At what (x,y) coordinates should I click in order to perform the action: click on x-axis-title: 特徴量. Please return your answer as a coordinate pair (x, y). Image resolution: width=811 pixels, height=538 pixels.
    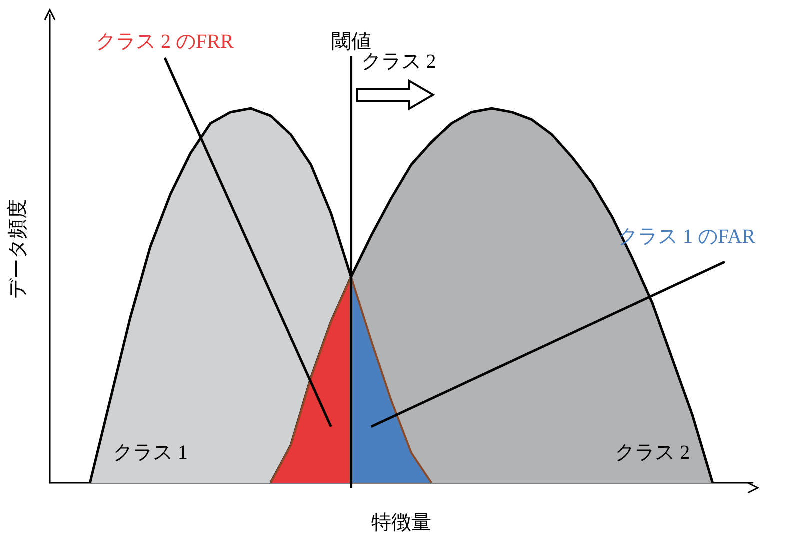
    Looking at the image, I should click on (402, 523).